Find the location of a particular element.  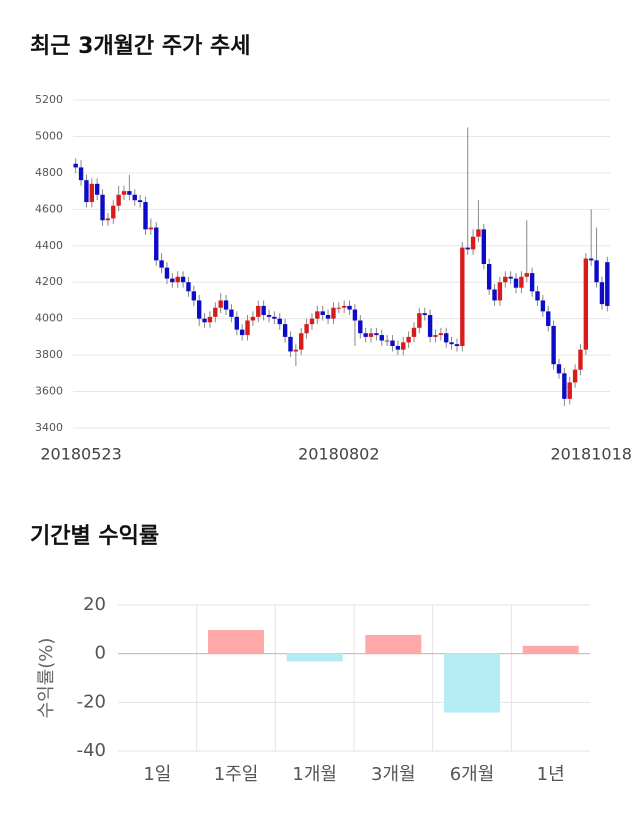

y-tick-label: 20 is located at coordinates (94, 604).